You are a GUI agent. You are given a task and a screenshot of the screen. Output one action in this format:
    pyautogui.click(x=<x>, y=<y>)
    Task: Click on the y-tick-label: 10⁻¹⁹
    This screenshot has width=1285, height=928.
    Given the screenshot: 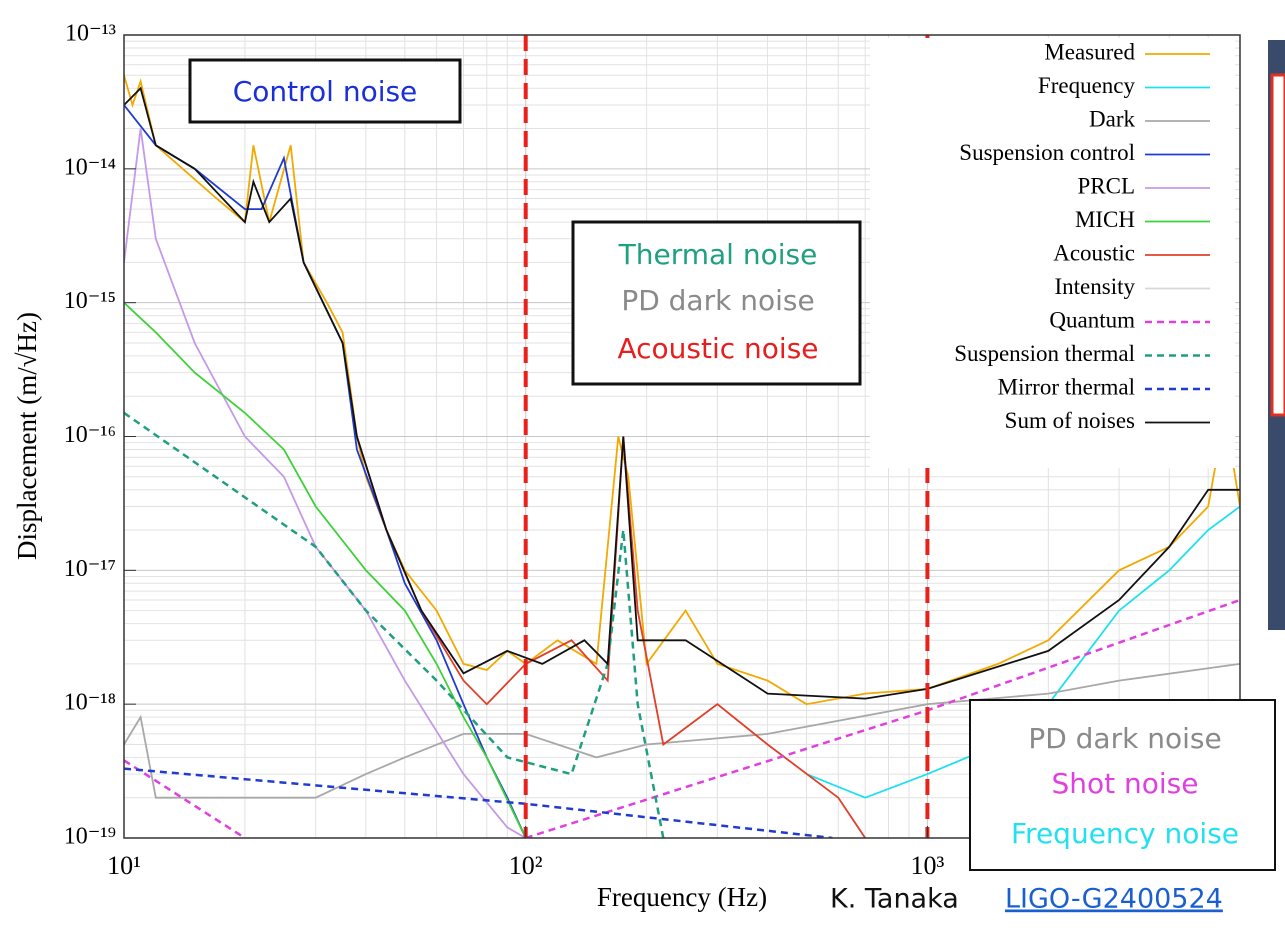 What is the action you would take?
    pyautogui.click(x=90, y=837)
    